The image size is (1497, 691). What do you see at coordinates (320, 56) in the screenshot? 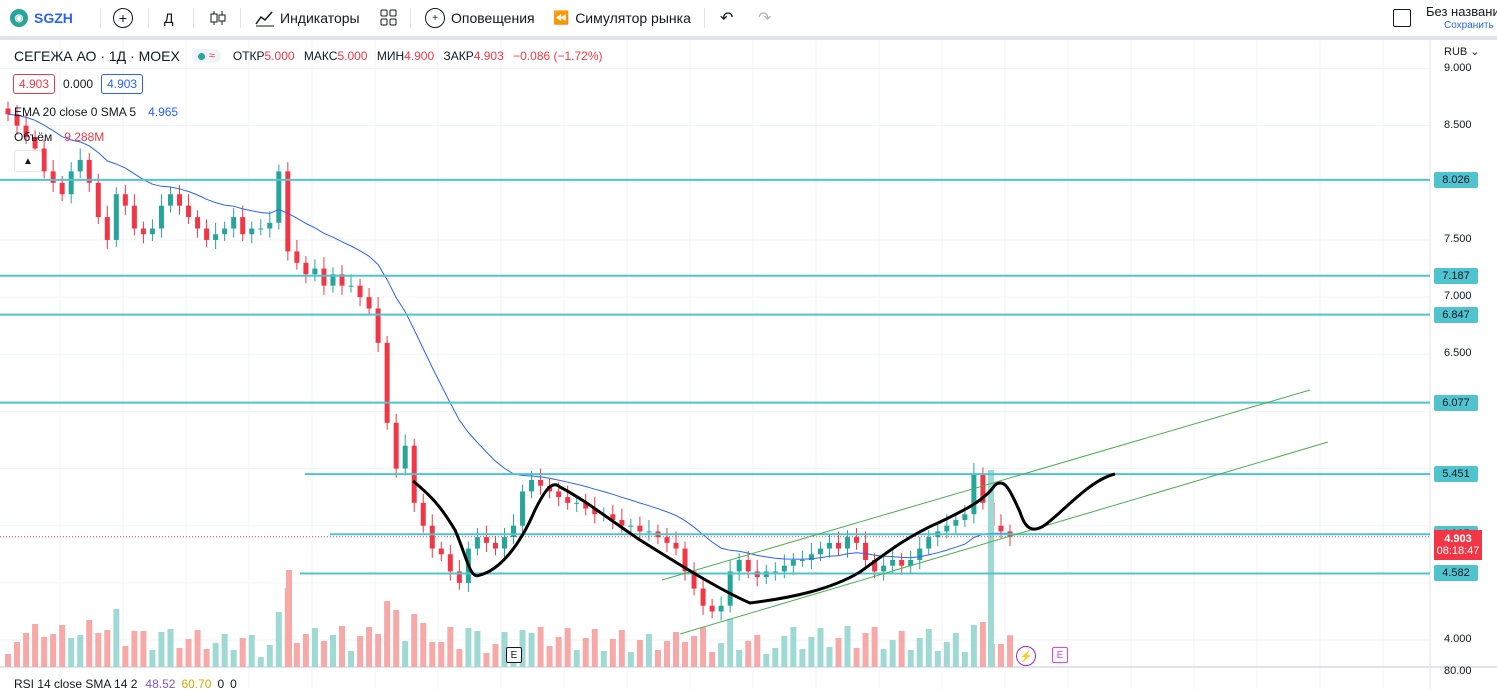
I see `high-label: МАКС` at bounding box center [320, 56].